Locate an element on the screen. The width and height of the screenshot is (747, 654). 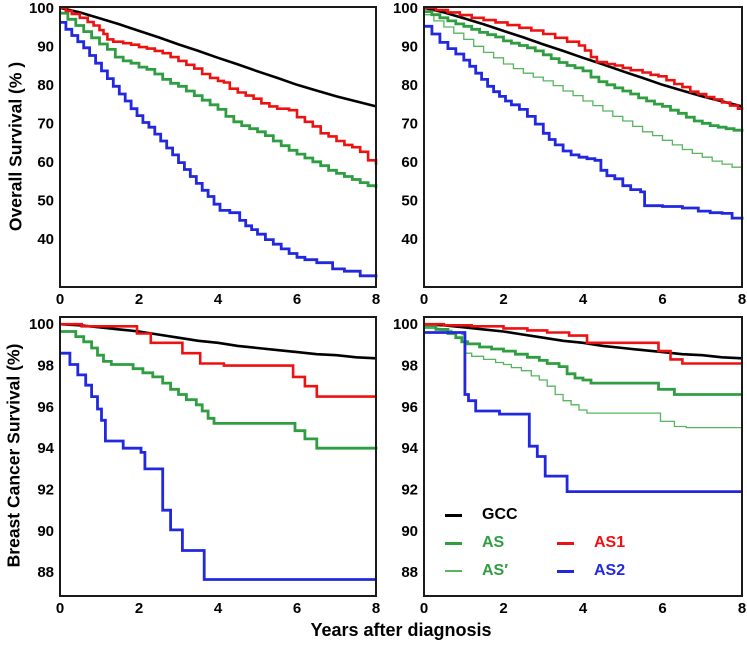
legend-item-as-prime: AS′ is located at coordinates (501, 571).